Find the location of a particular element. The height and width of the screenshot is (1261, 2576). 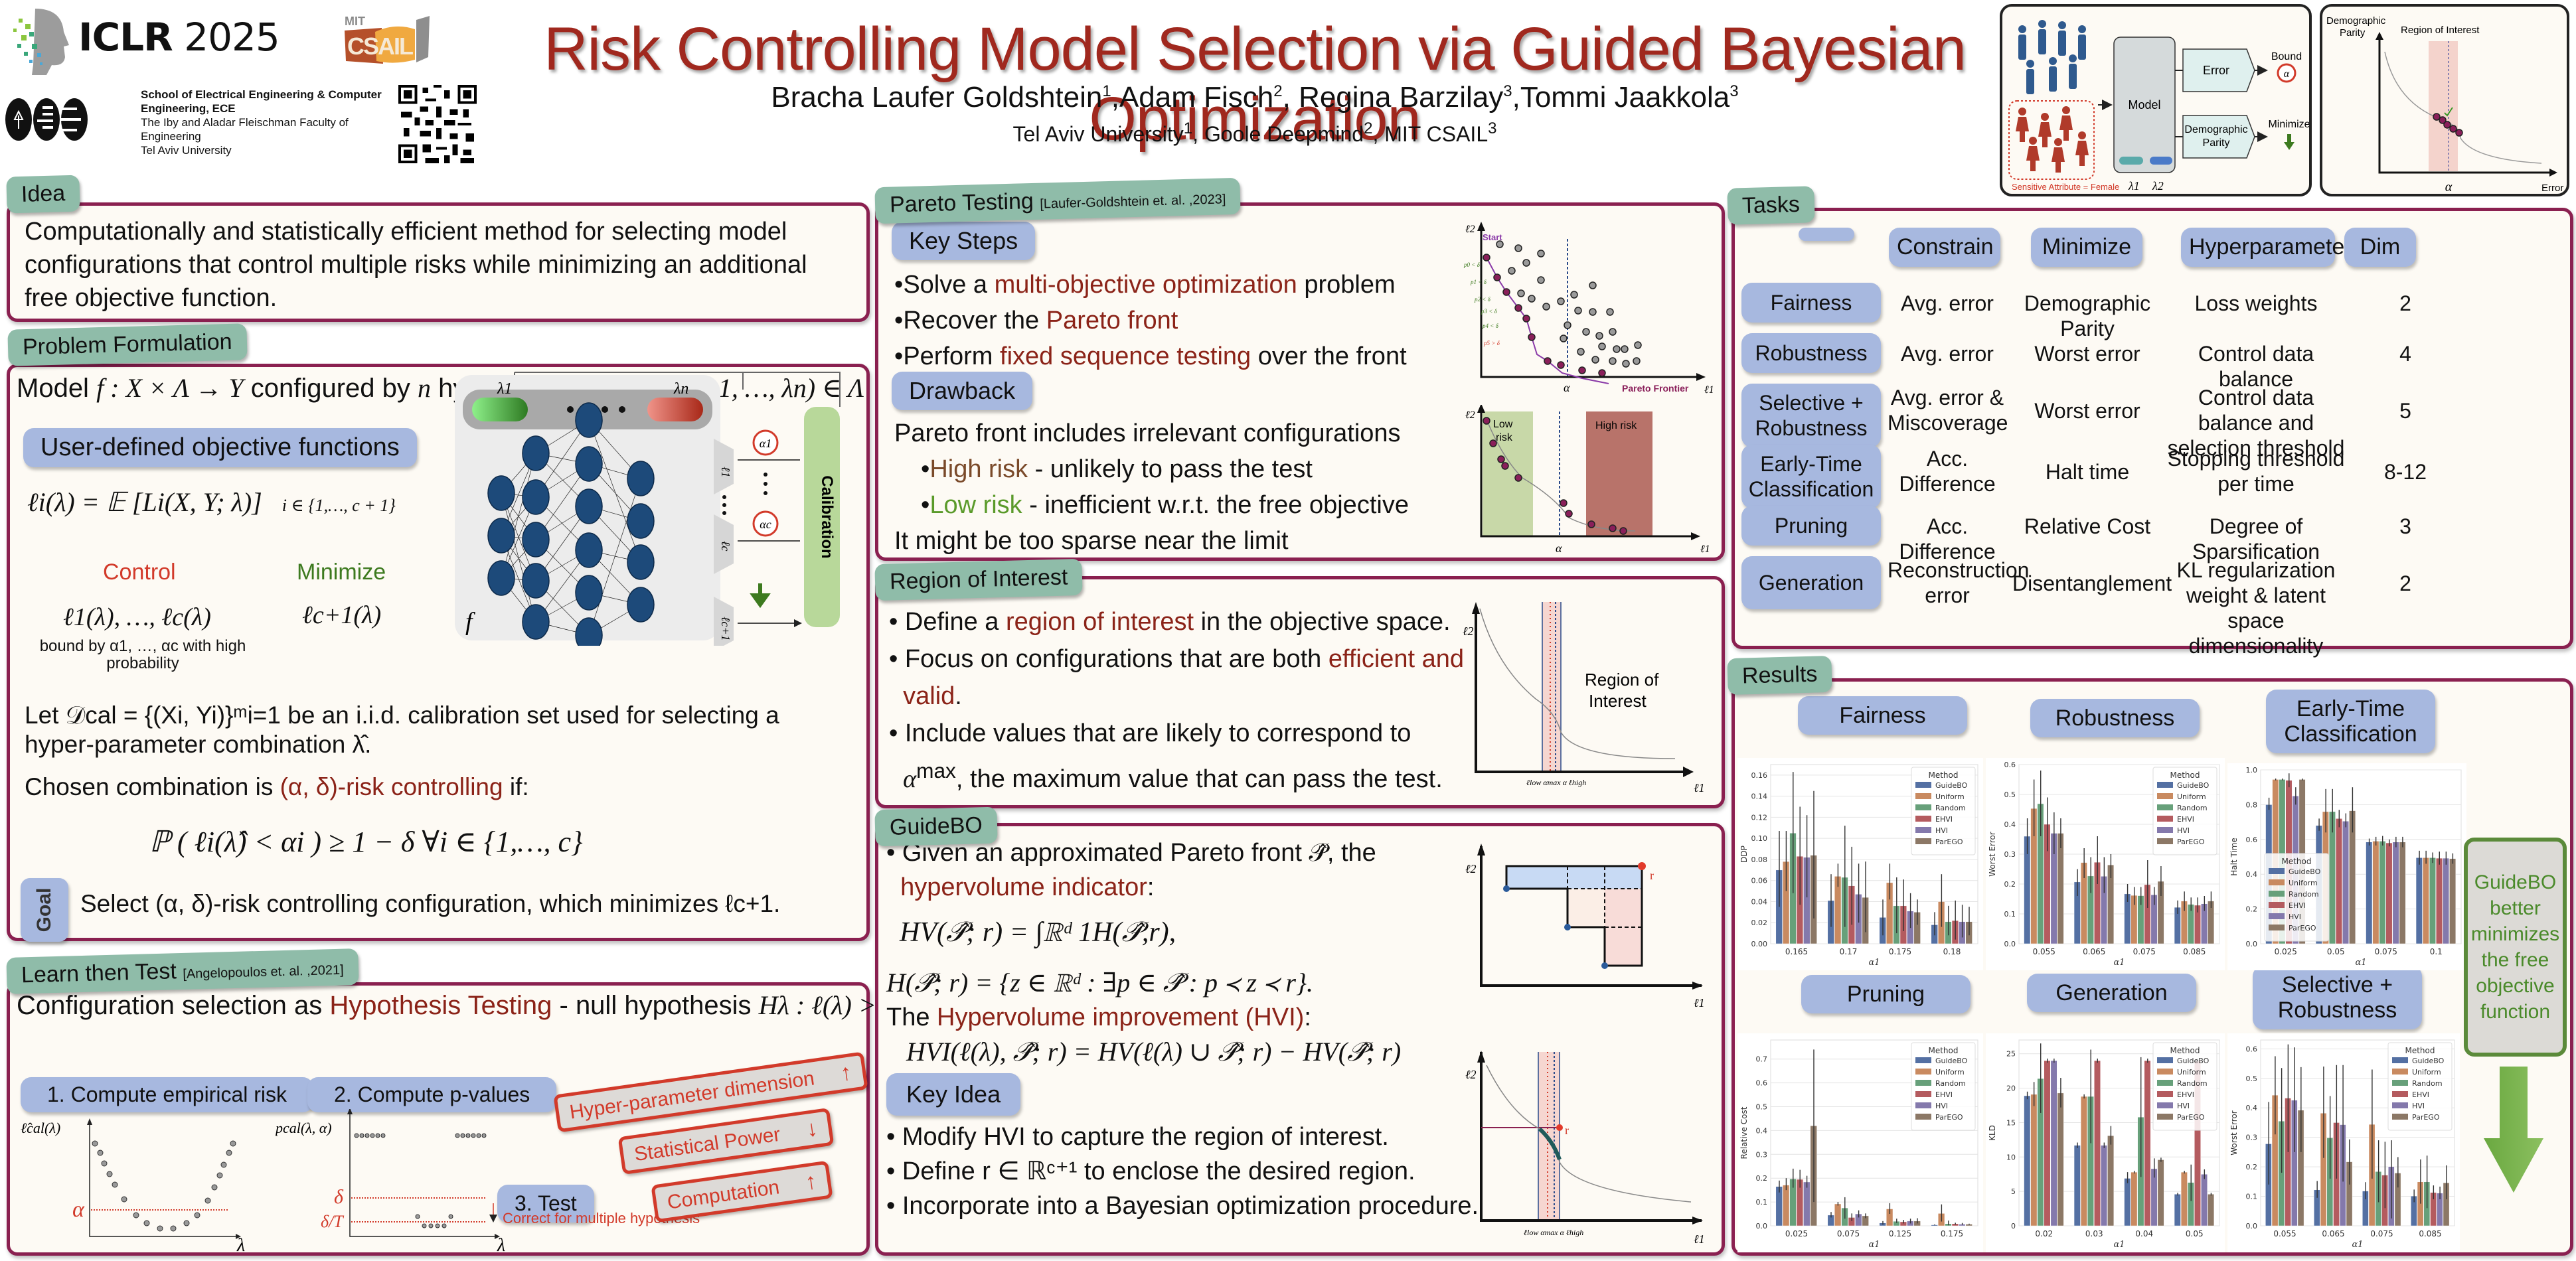

legend-entry: Random is located at coordinates (2304, 894).